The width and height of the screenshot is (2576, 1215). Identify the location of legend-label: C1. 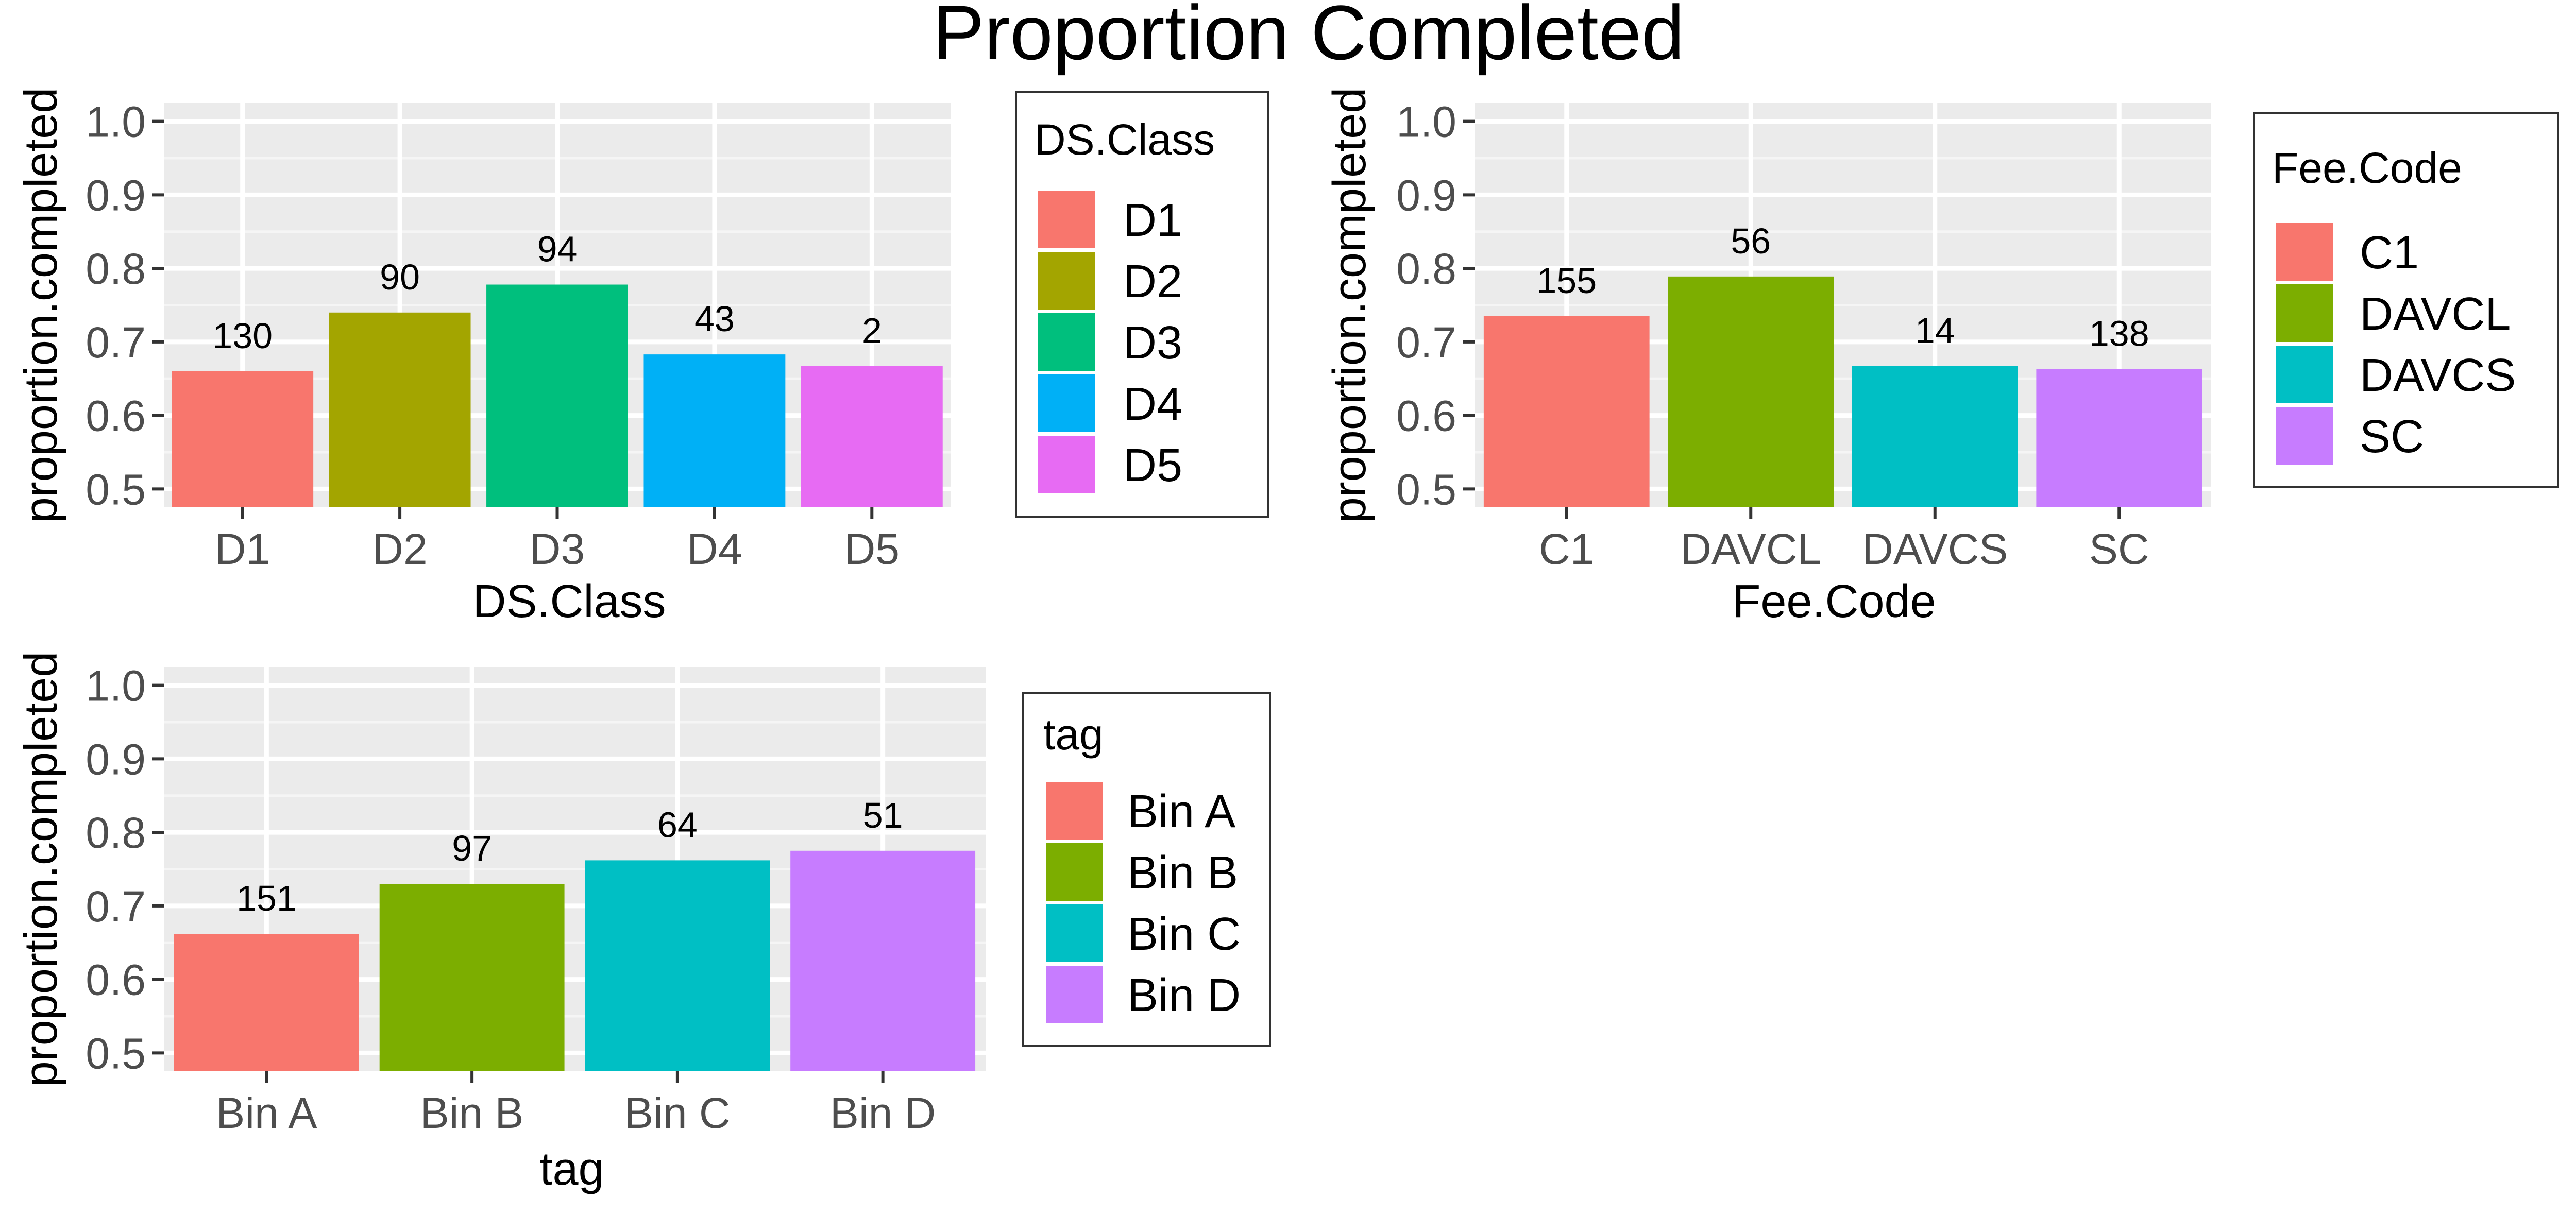
(2389, 253).